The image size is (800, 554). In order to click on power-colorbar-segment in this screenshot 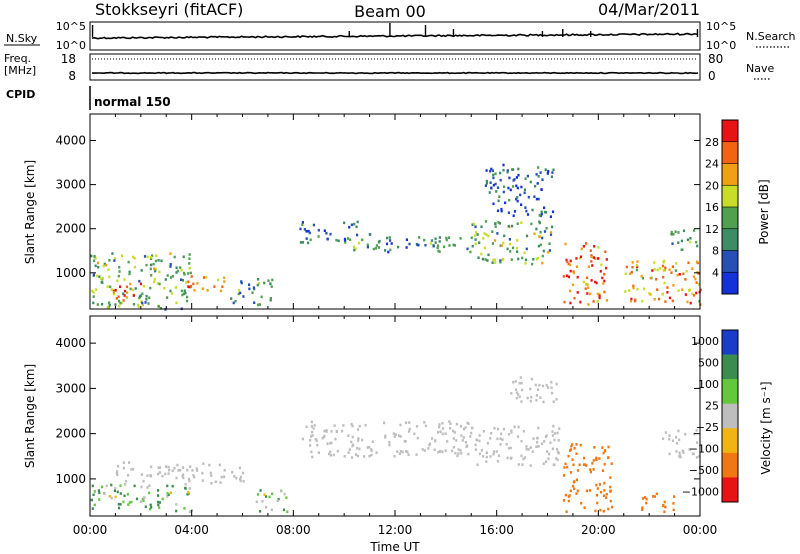, I will do `click(730, 218)`.